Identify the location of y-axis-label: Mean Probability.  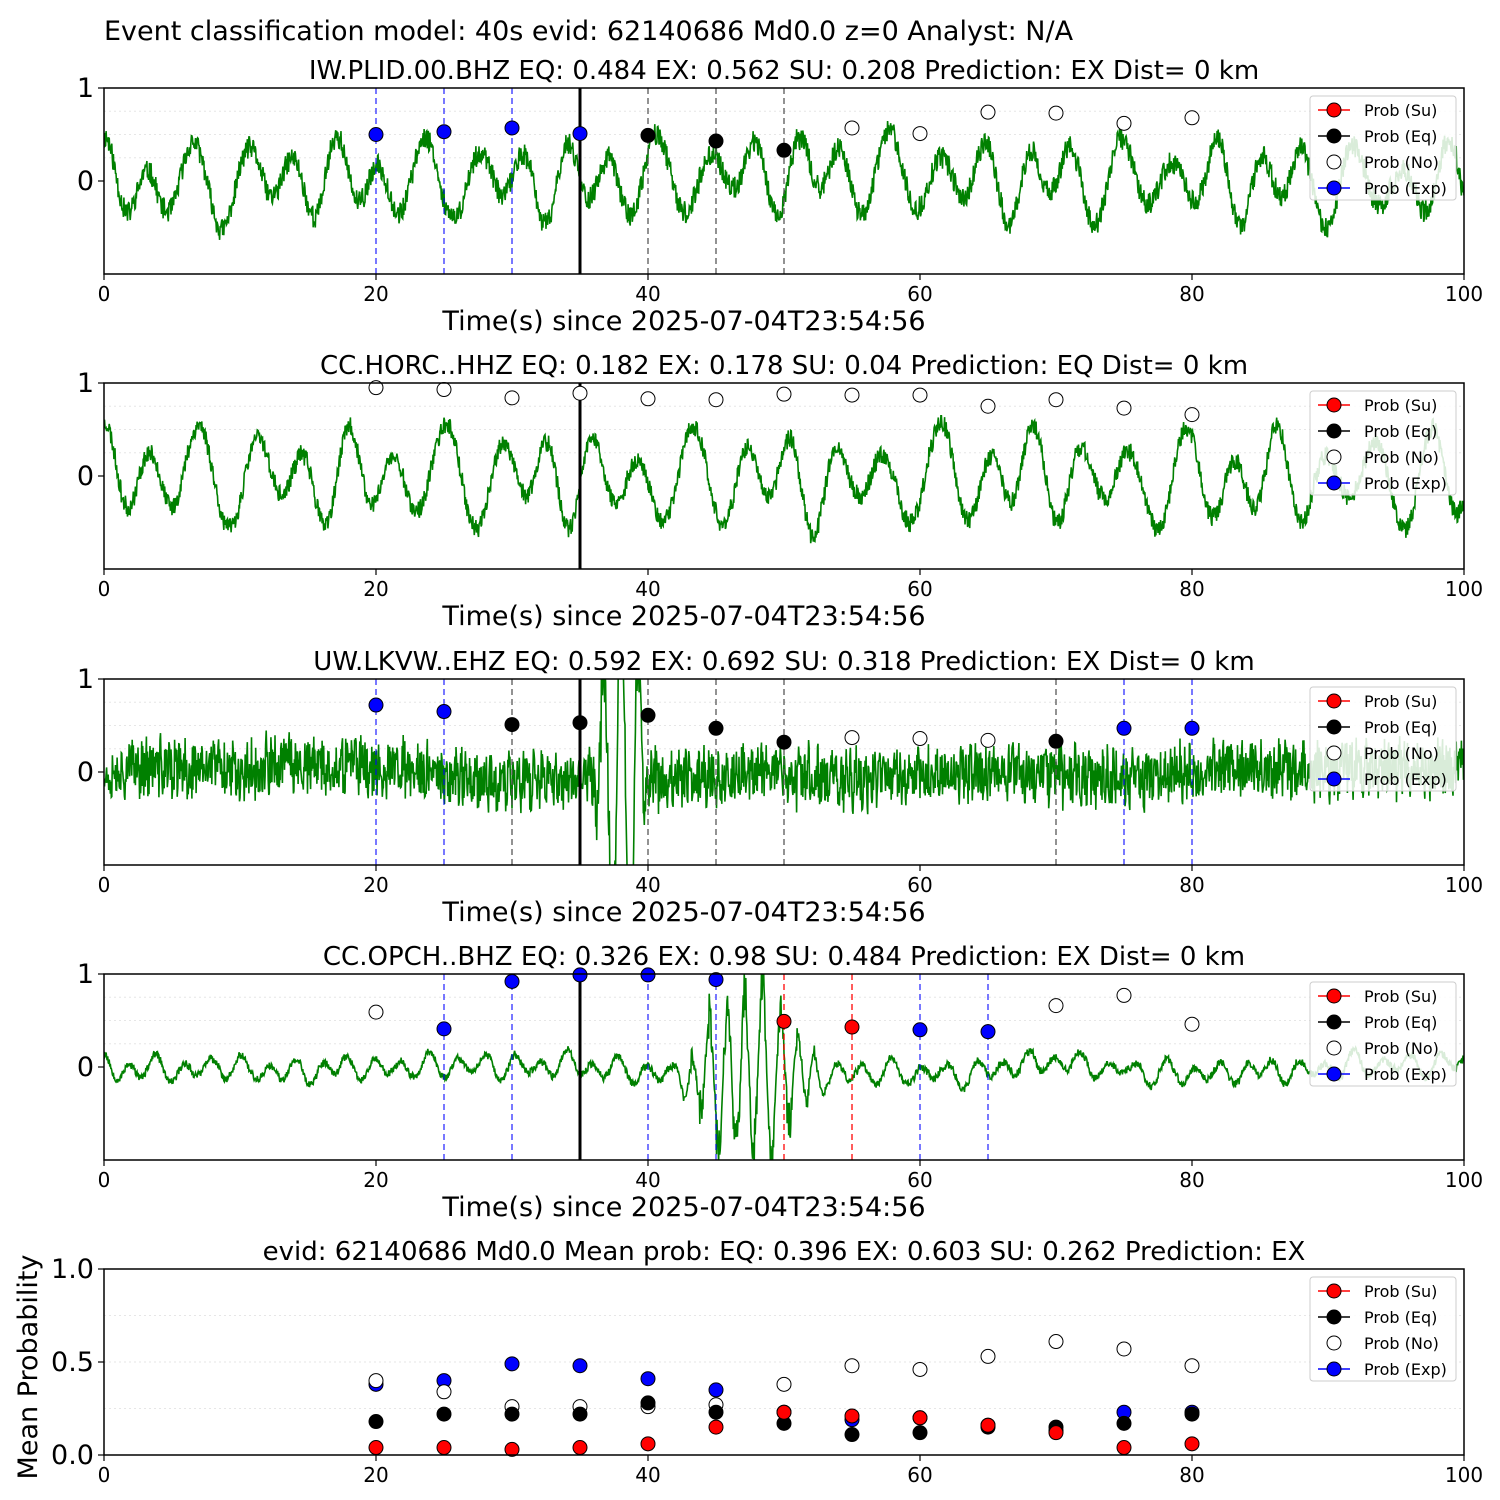
(28, 1367).